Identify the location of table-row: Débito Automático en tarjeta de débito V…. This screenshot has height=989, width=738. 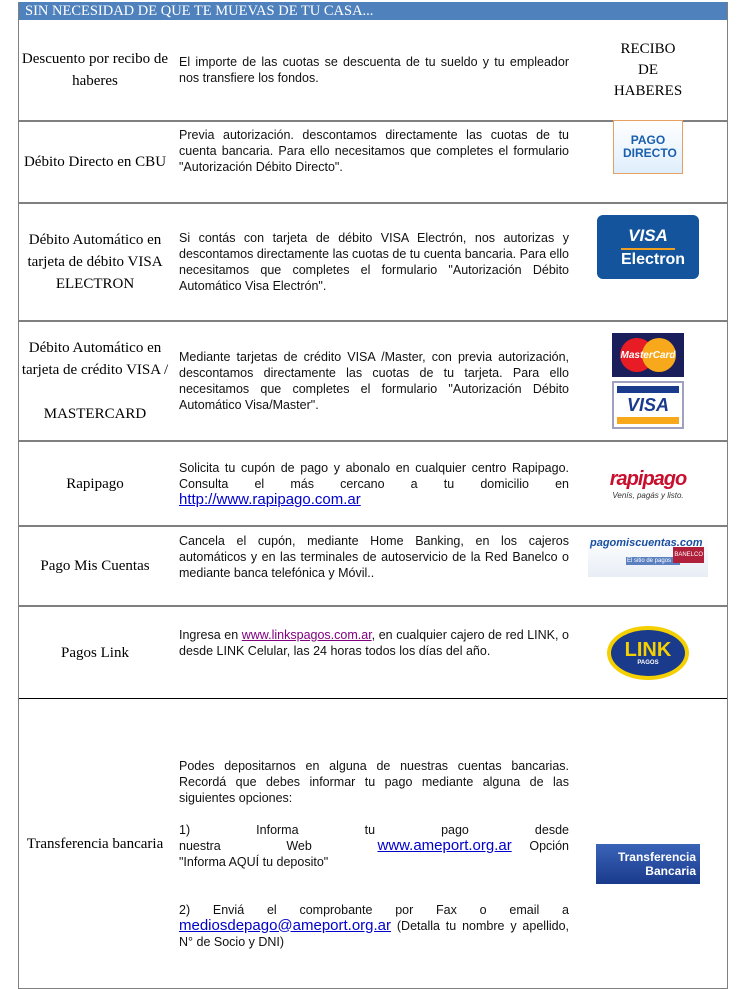
(373, 261).